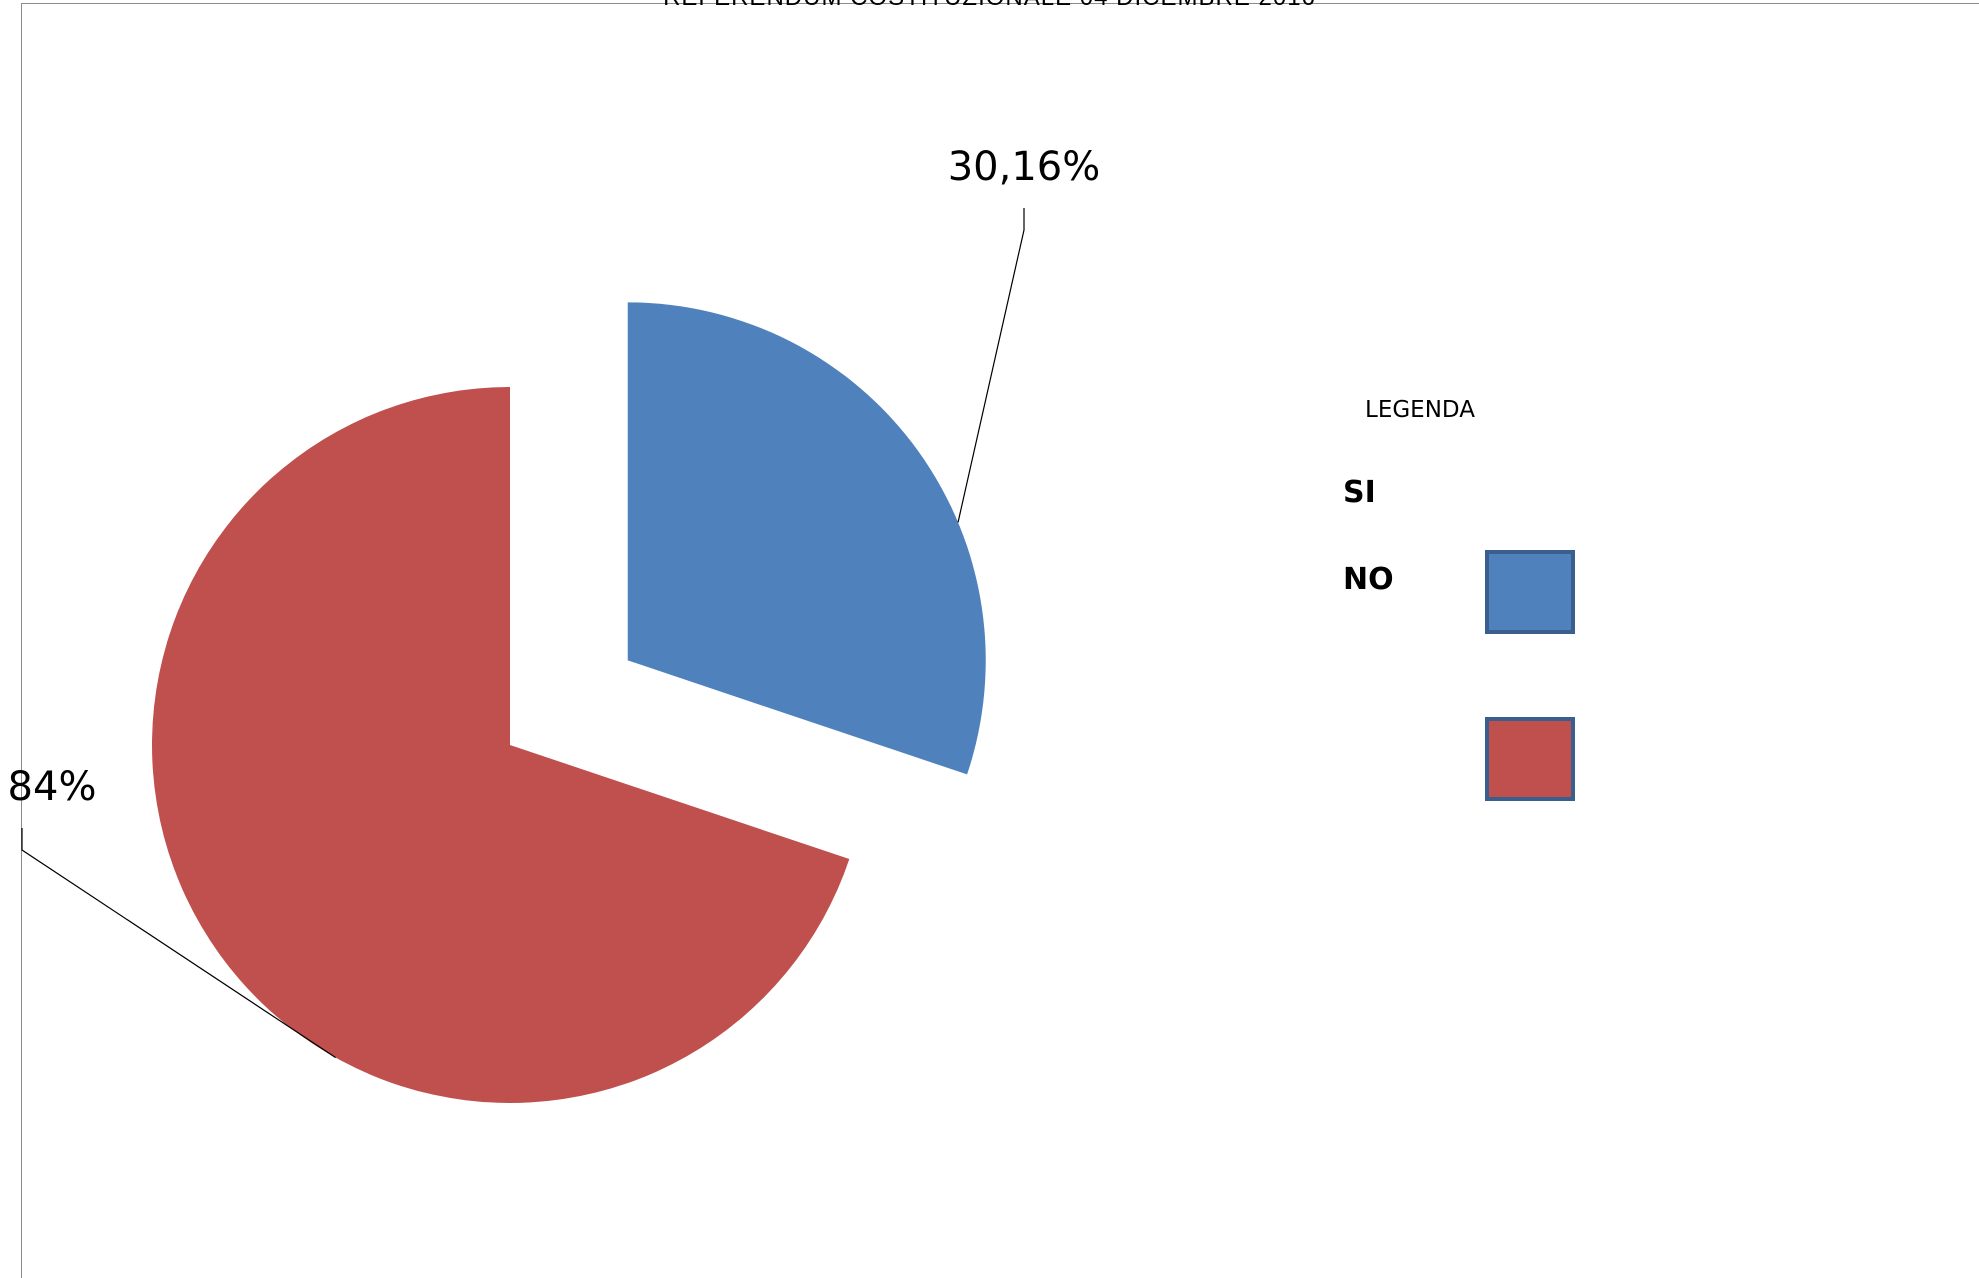 This screenshot has height=1278, width=1979. Describe the element at coordinates (52, 787) in the screenshot. I see `data-label-no: 84%` at that location.